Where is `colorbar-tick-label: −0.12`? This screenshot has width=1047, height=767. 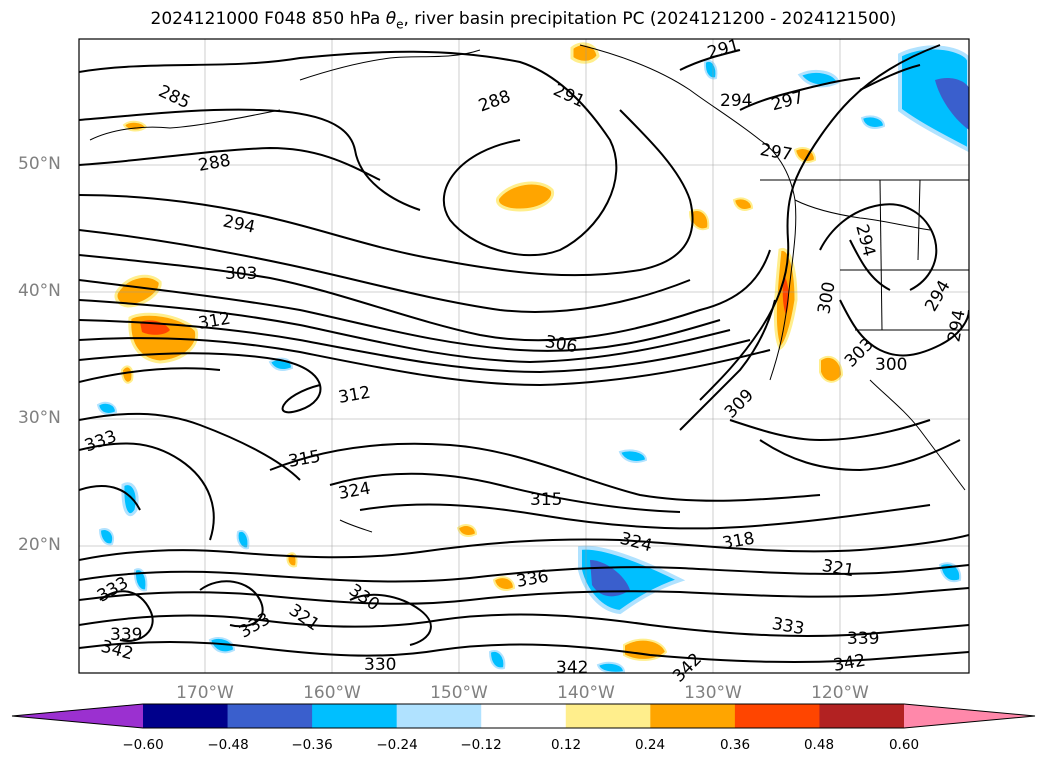
colorbar-tick-label: −0.12 is located at coordinates (481, 745).